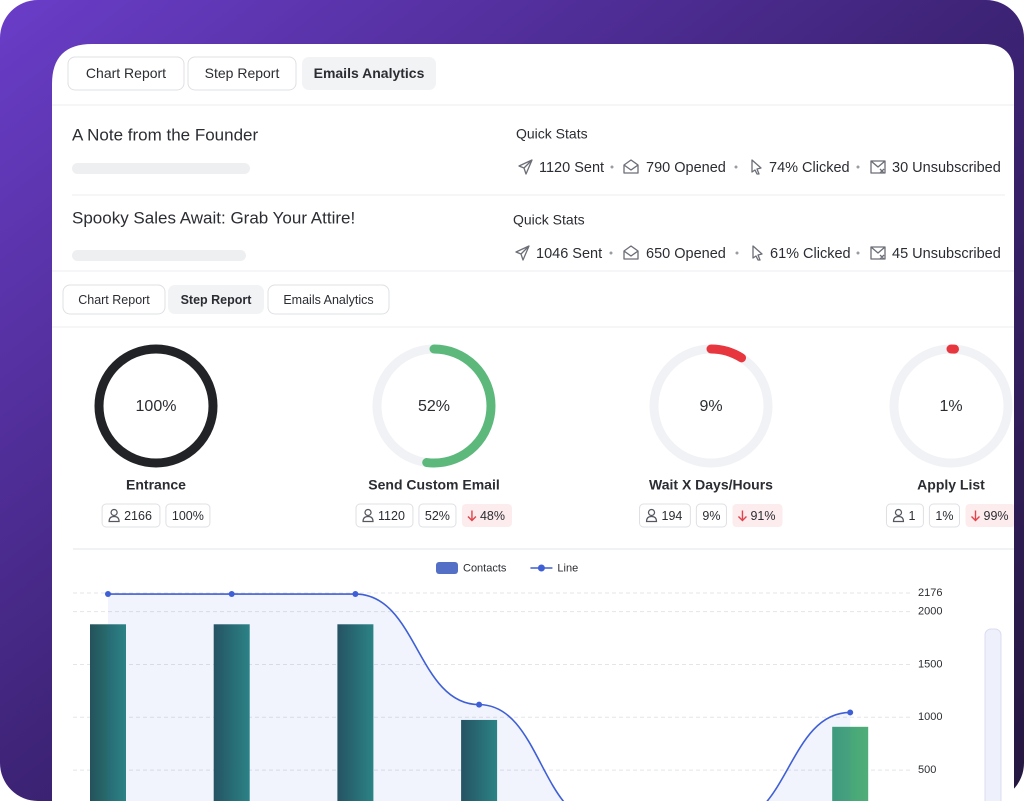  Describe the element at coordinates (541, 568) in the screenshot. I see `legend-dot` at that location.